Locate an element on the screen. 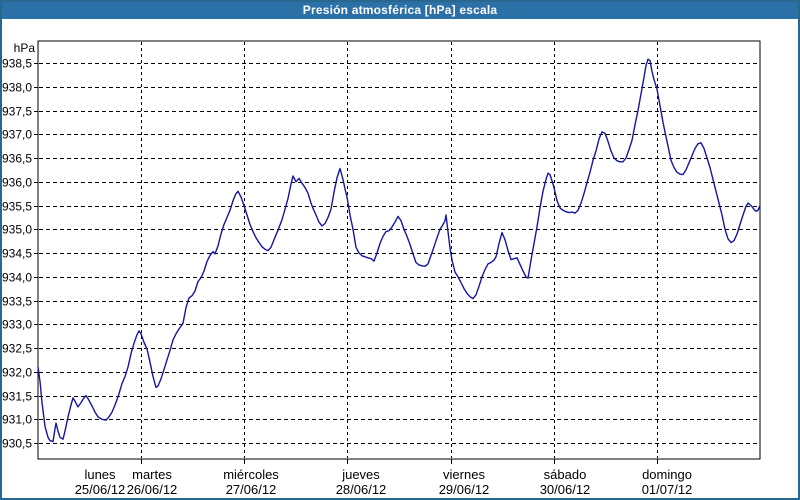  y-tick-label: 930,5 is located at coordinates (17, 444).